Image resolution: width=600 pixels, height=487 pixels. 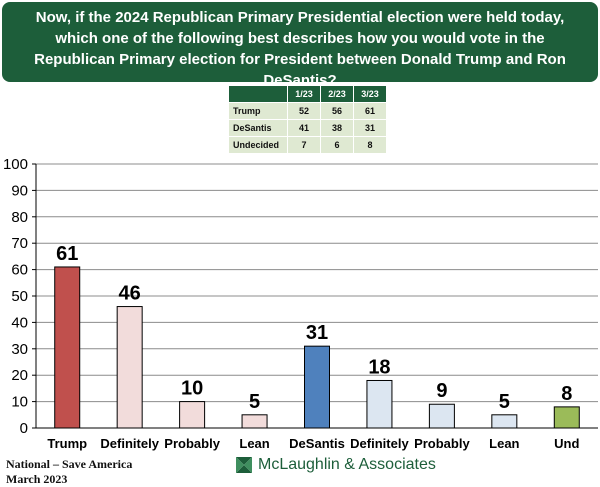 I want to click on y-tick-label: 30, so click(x=19, y=349).